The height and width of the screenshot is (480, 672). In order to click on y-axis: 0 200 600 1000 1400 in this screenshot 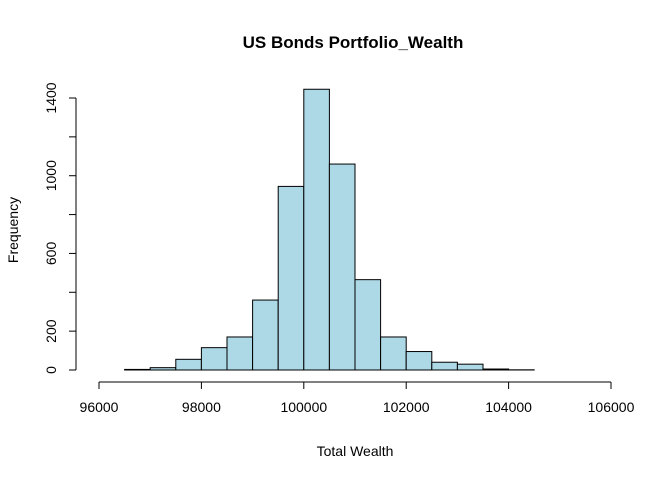, I will do `click(60, 228)`.